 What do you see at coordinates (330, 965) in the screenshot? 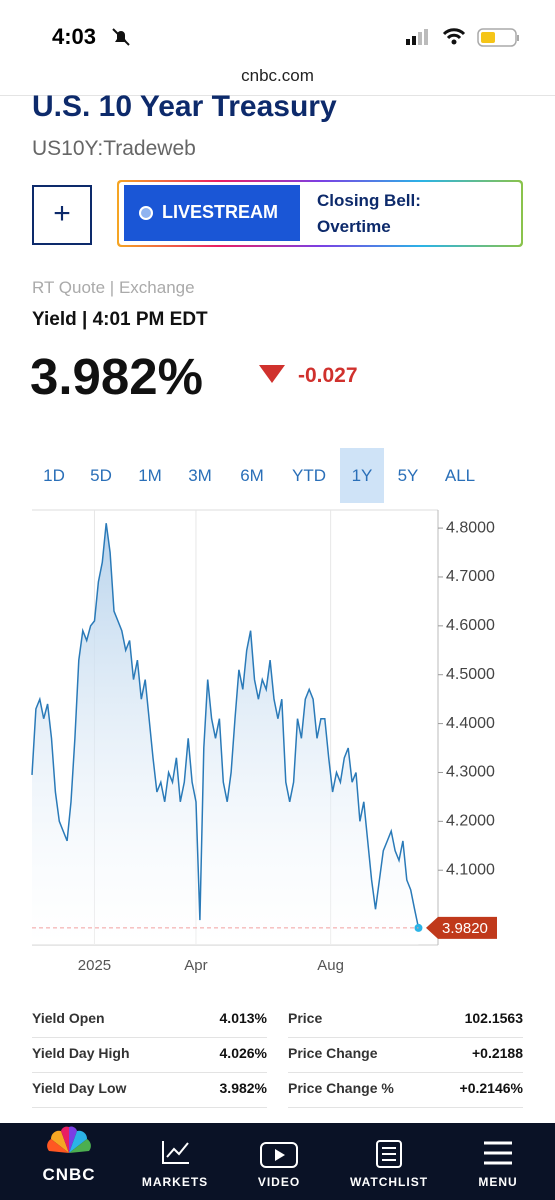
I see `x-tick-label: Aug` at bounding box center [330, 965].